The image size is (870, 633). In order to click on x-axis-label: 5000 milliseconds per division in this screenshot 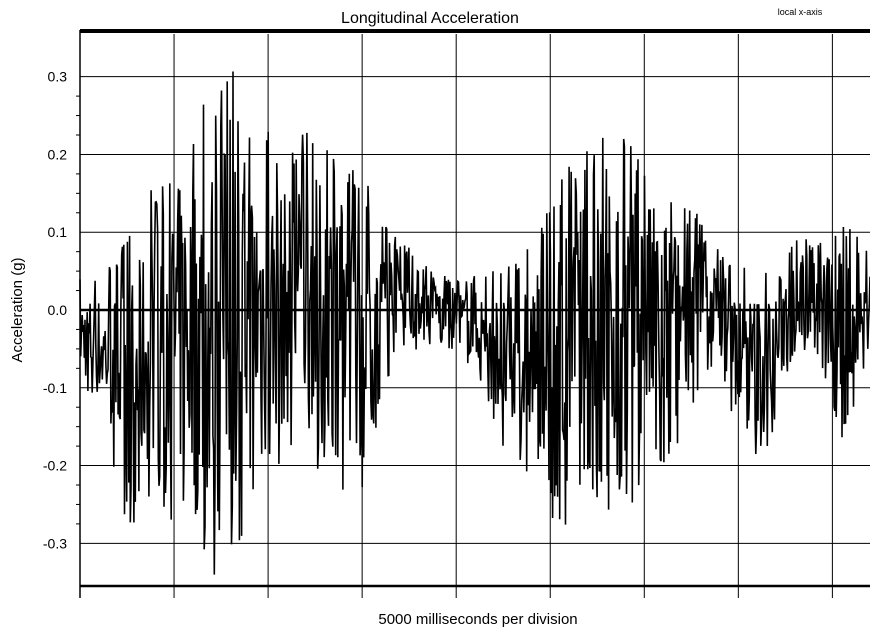, I will do `click(477, 619)`.